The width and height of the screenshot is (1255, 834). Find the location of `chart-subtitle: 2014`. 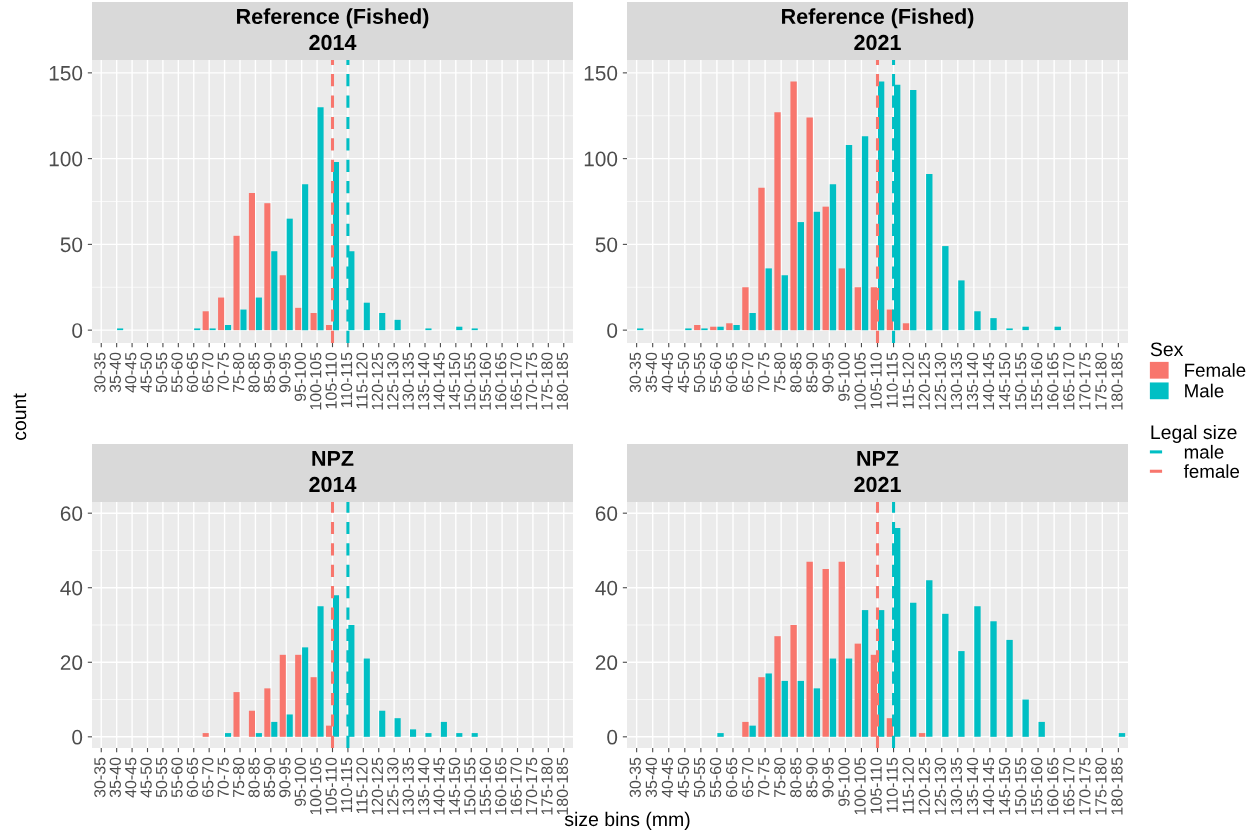

chart-subtitle: 2014 is located at coordinates (333, 484).